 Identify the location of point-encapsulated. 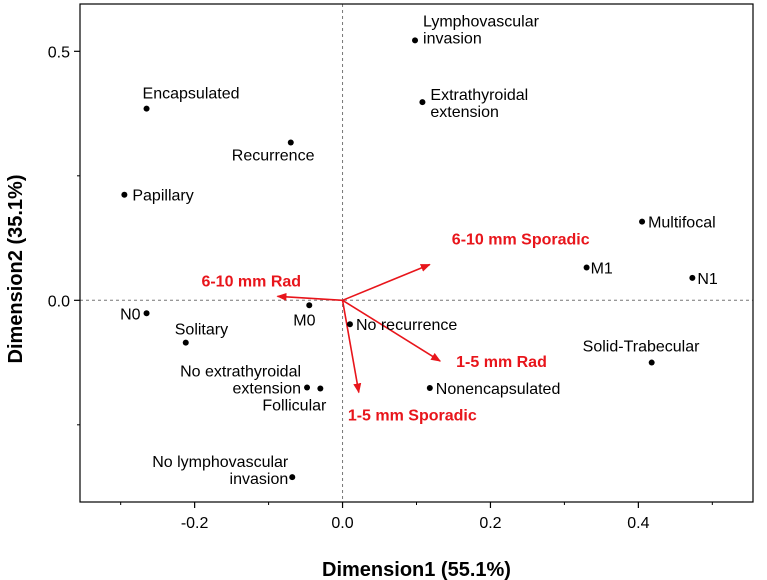
(146, 108).